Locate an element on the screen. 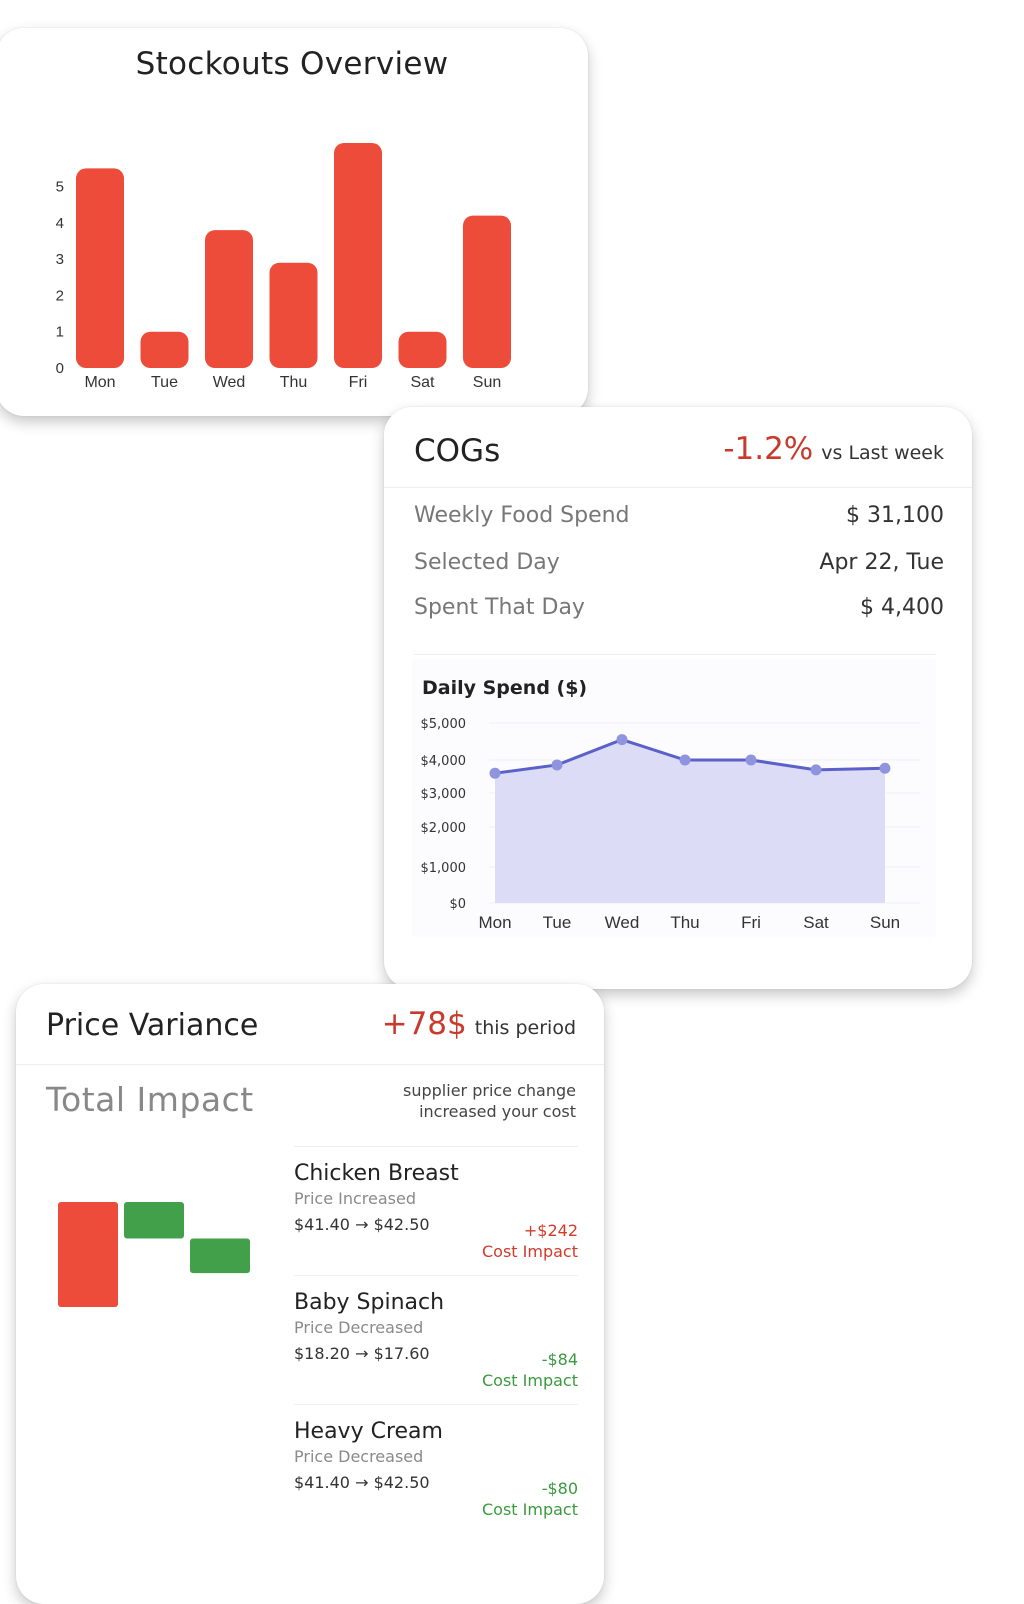 The width and height of the screenshot is (1024, 1604). cogs-delta-value: -1.2% is located at coordinates (768, 449).